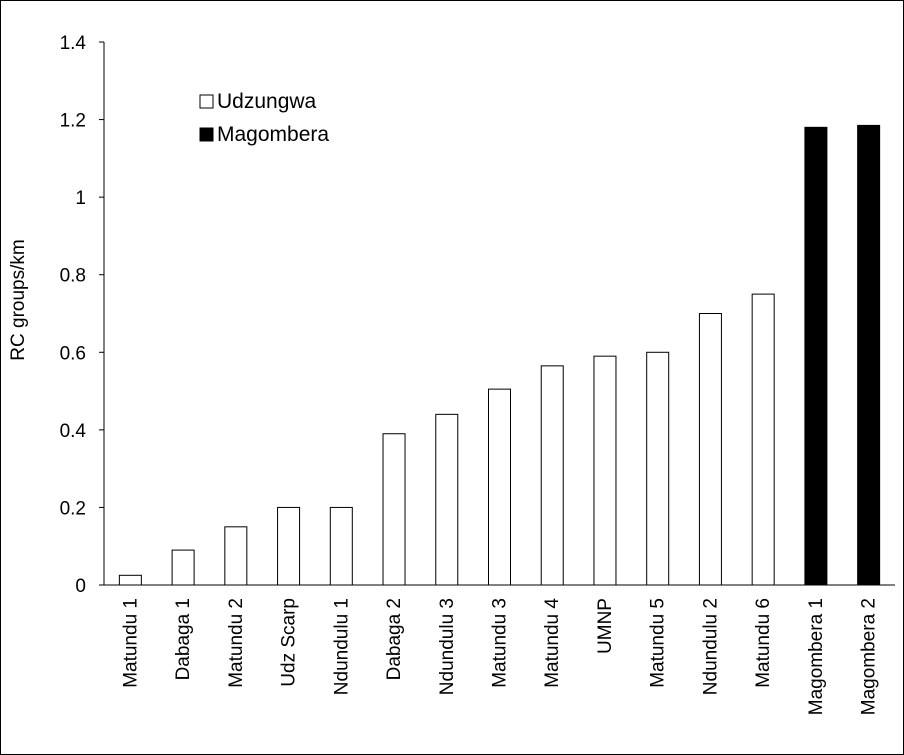 Image resolution: width=904 pixels, height=755 pixels. Describe the element at coordinates (264, 118) in the screenshot. I see `legend: Udzungwa Magombera` at that location.